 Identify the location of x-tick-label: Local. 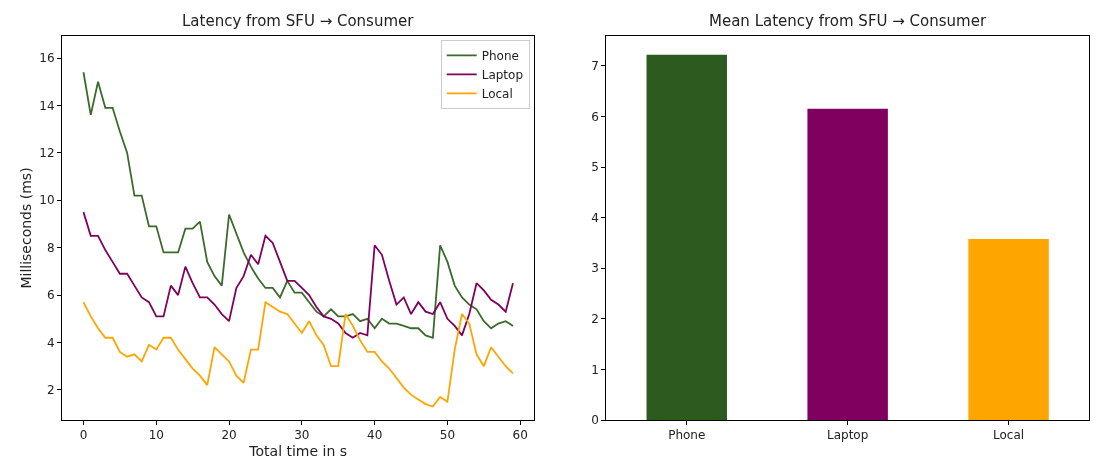
(1009, 435).